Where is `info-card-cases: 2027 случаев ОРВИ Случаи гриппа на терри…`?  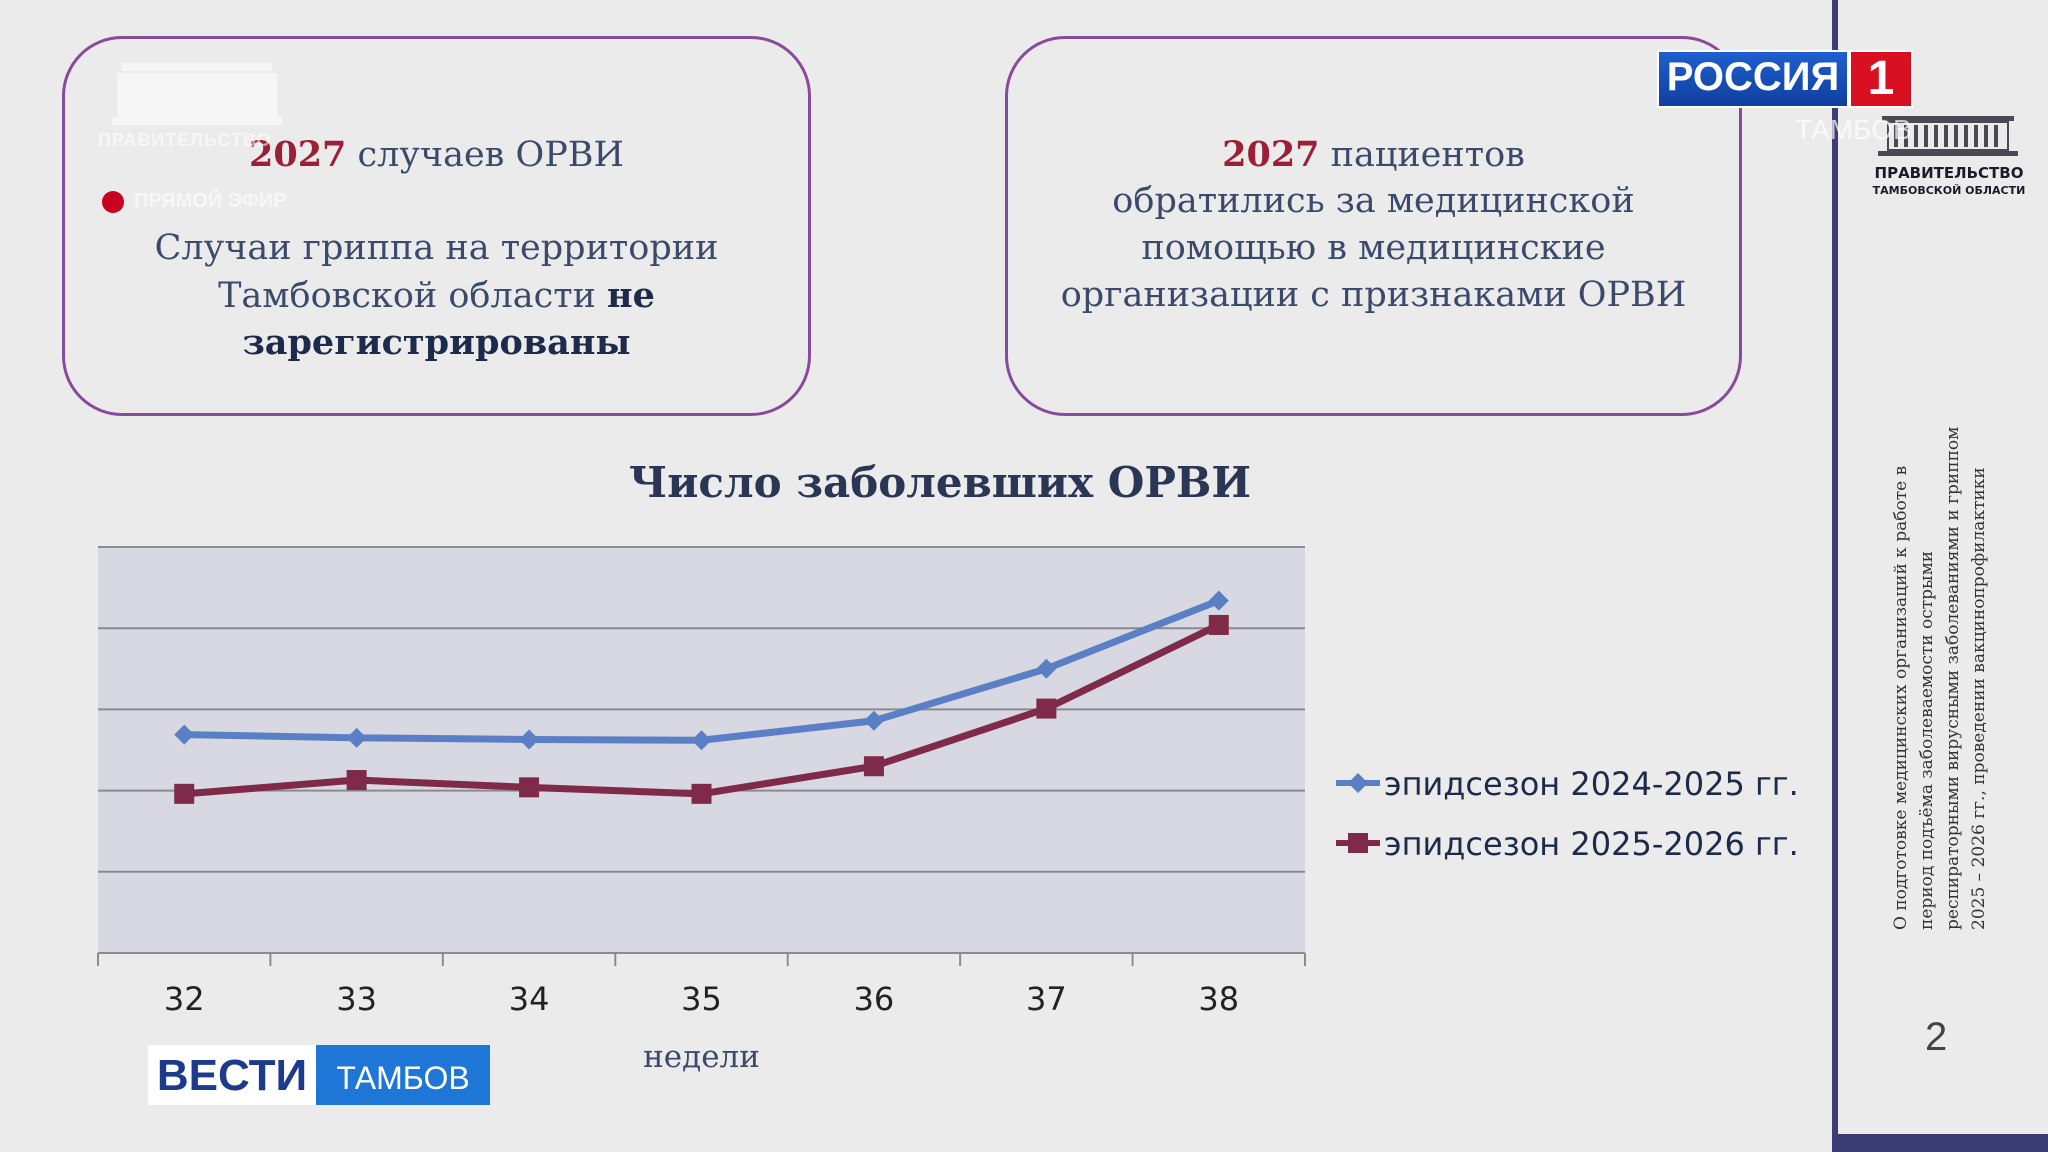 info-card-cases: 2027 случаев ОРВИ Случаи гриппа на терри… is located at coordinates (436, 226).